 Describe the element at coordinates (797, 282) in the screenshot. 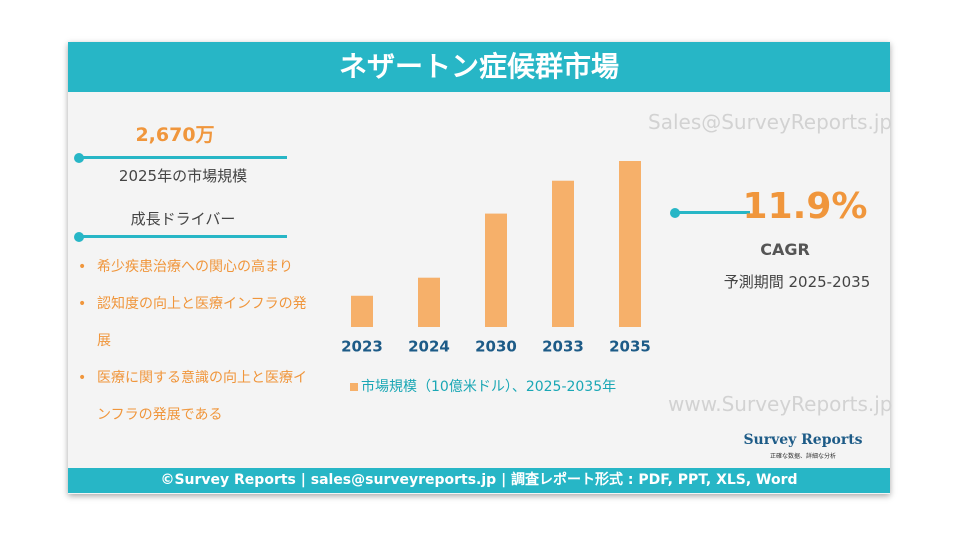

I see `forecast-period: 予測期間 2025-2035` at that location.